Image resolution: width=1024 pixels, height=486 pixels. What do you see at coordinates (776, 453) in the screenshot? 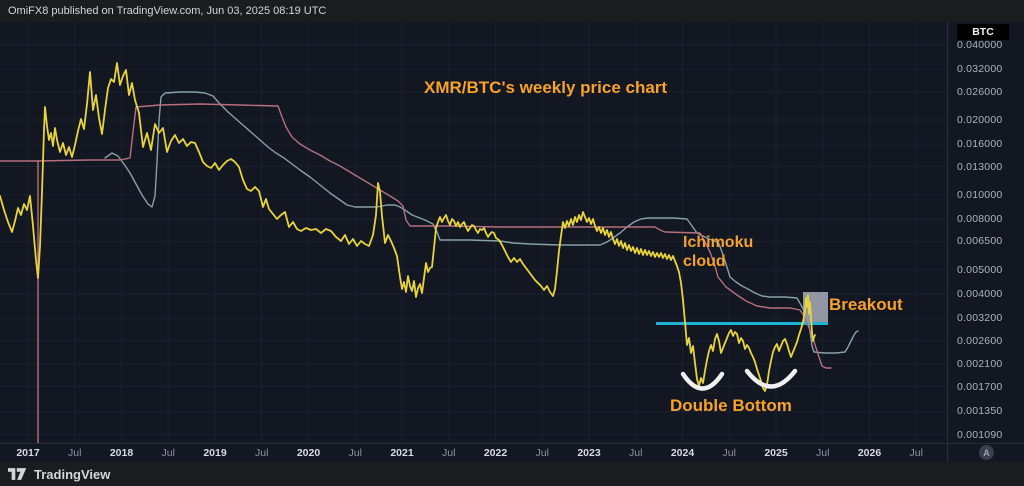
I see `time-axis-label: 2025` at bounding box center [776, 453].